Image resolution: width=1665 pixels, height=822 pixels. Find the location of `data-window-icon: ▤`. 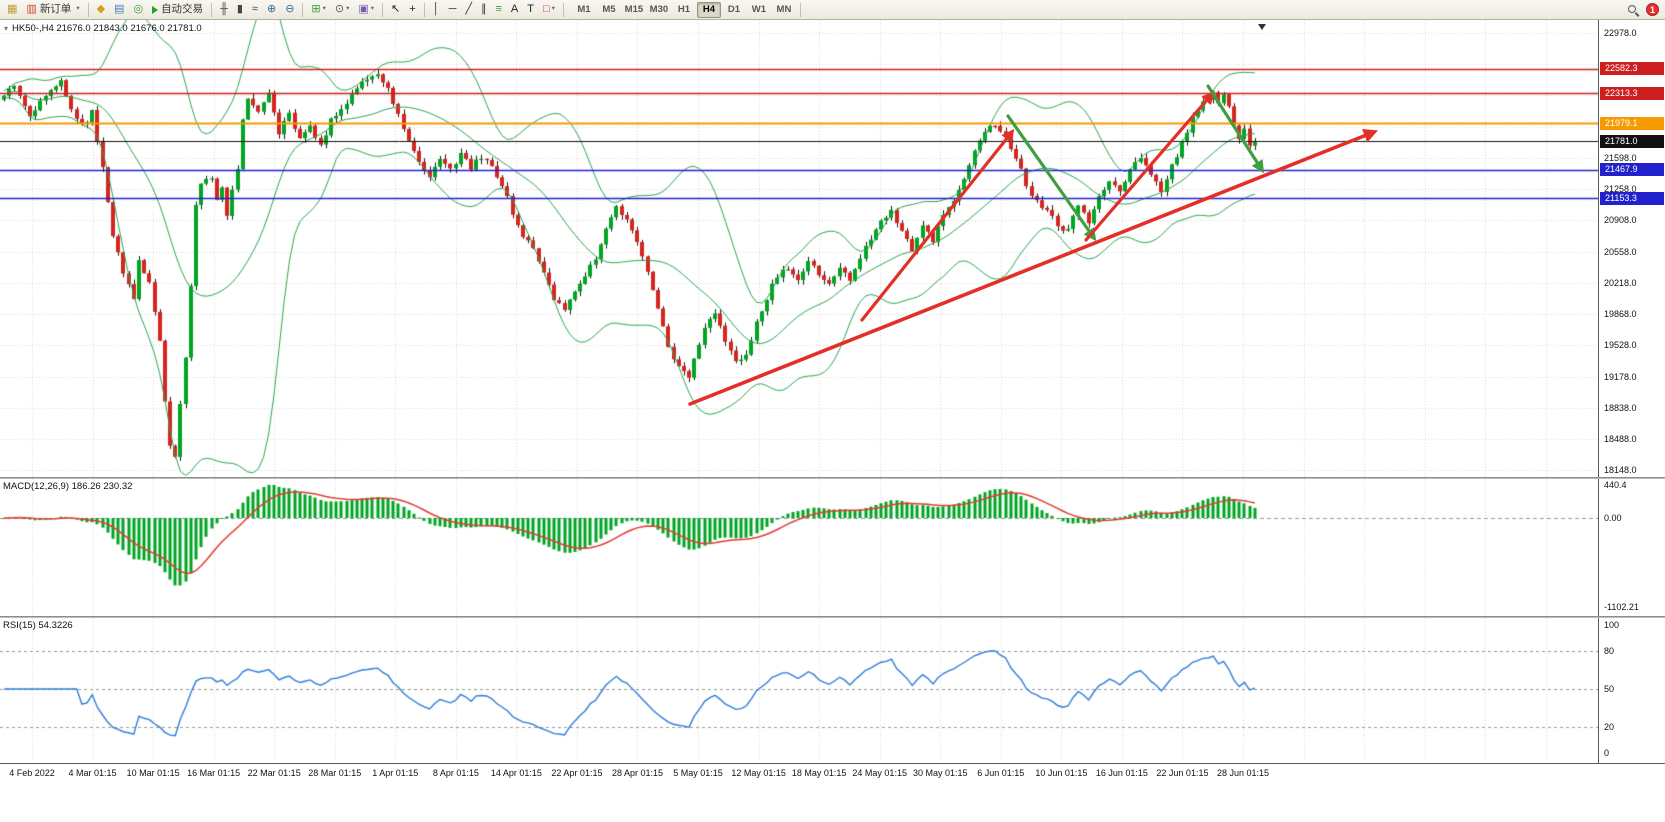

data-window-icon: ▤ is located at coordinates (119, 9).